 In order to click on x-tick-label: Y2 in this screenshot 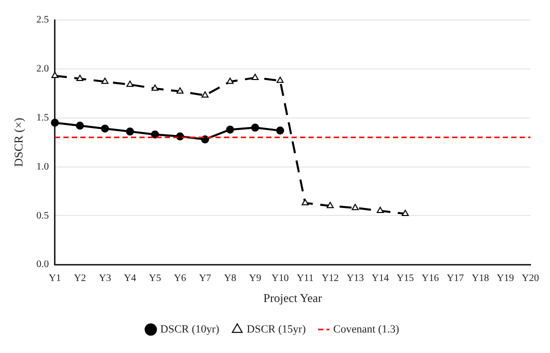, I will do `click(80, 278)`.